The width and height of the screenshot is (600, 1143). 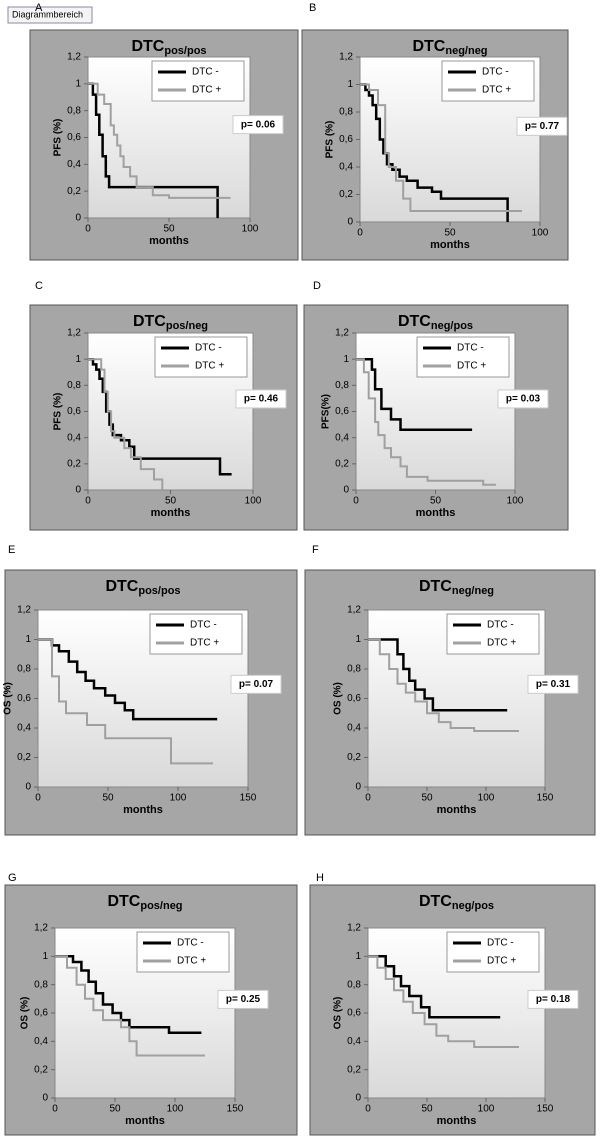 What do you see at coordinates (50, 15) in the screenshot?
I see `tooltip-box` at bounding box center [50, 15].